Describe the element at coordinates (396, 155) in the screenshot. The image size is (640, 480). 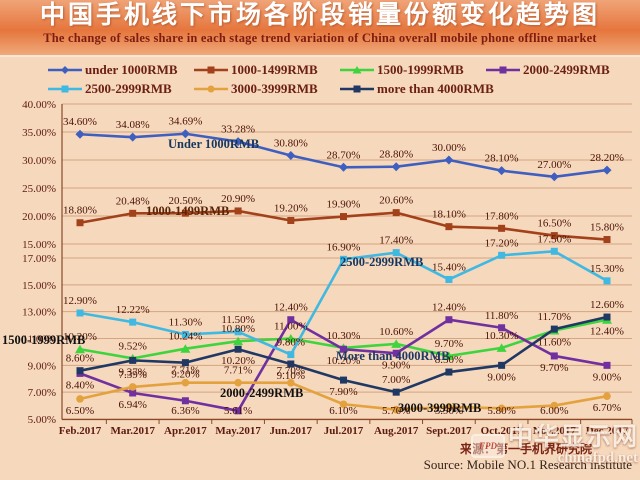
I see `svg-text: 28.80%` at that location.